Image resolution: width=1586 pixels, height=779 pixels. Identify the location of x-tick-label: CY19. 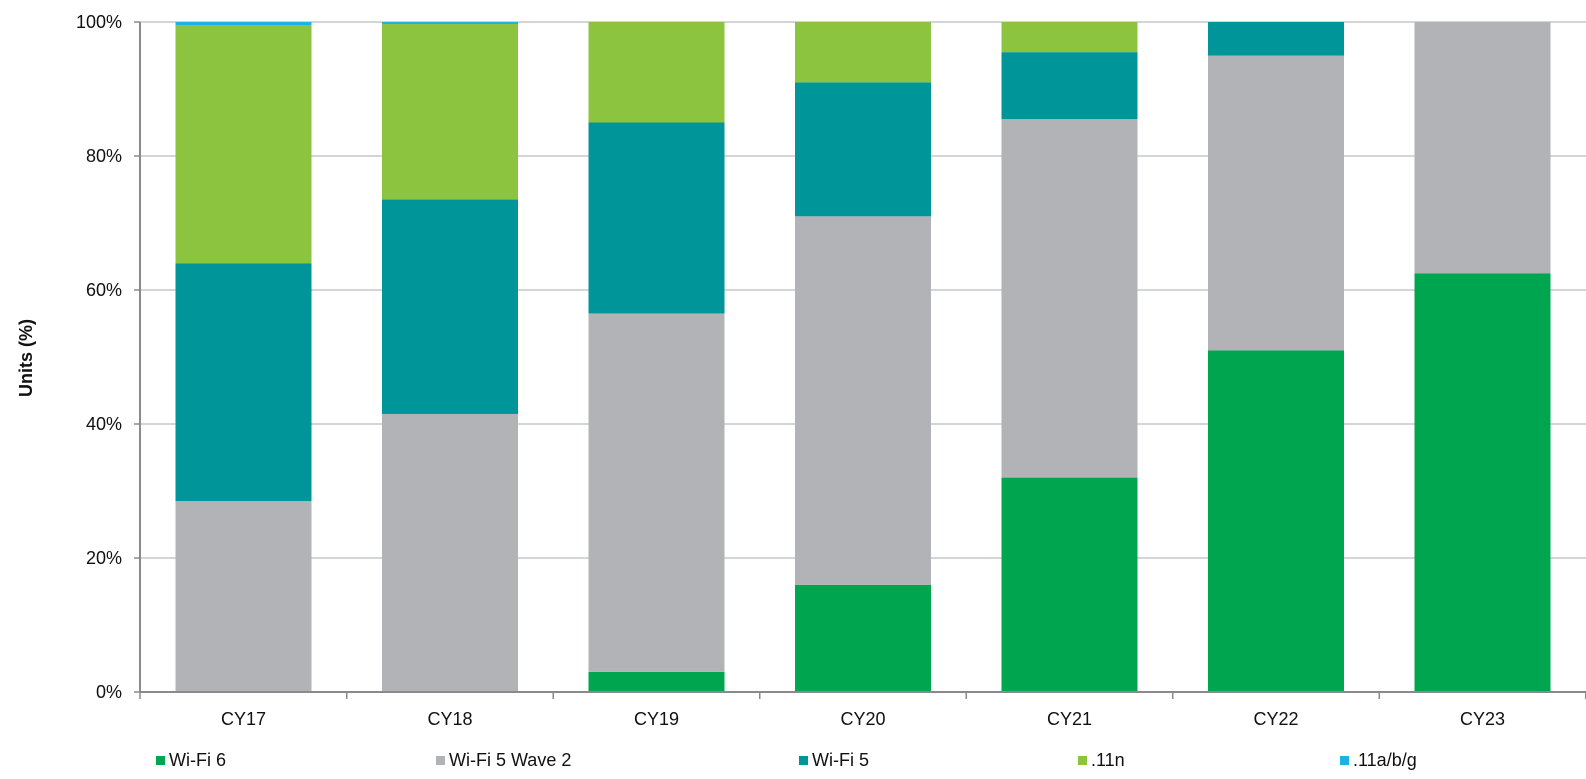
(656, 719).